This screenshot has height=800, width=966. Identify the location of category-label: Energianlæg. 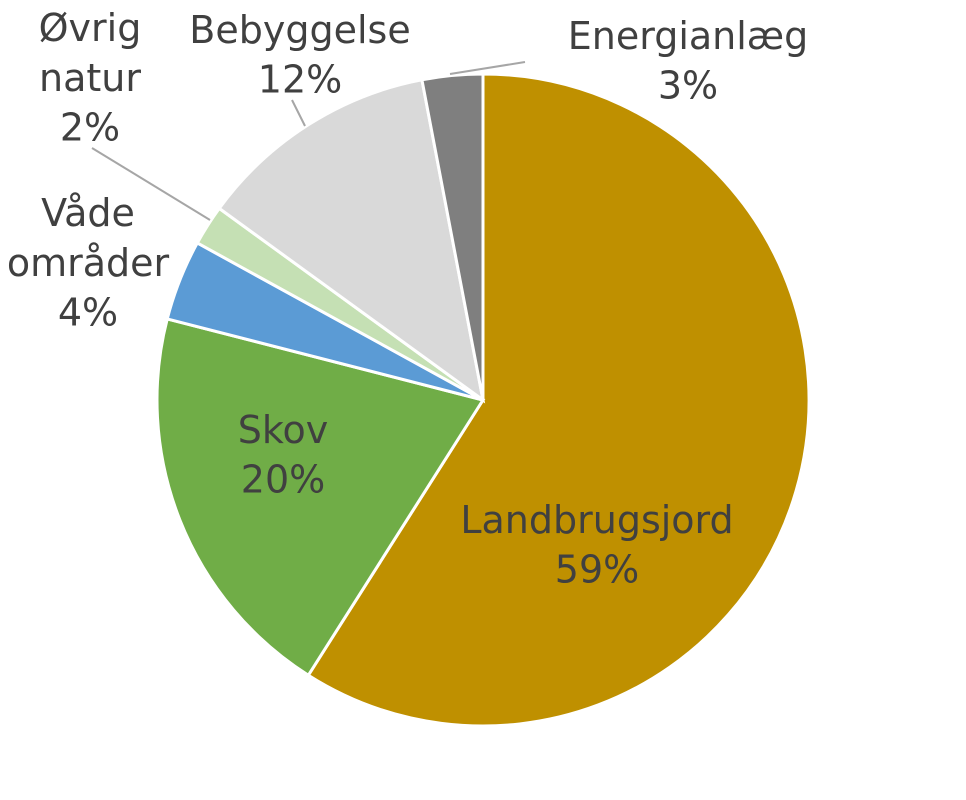
(688, 36).